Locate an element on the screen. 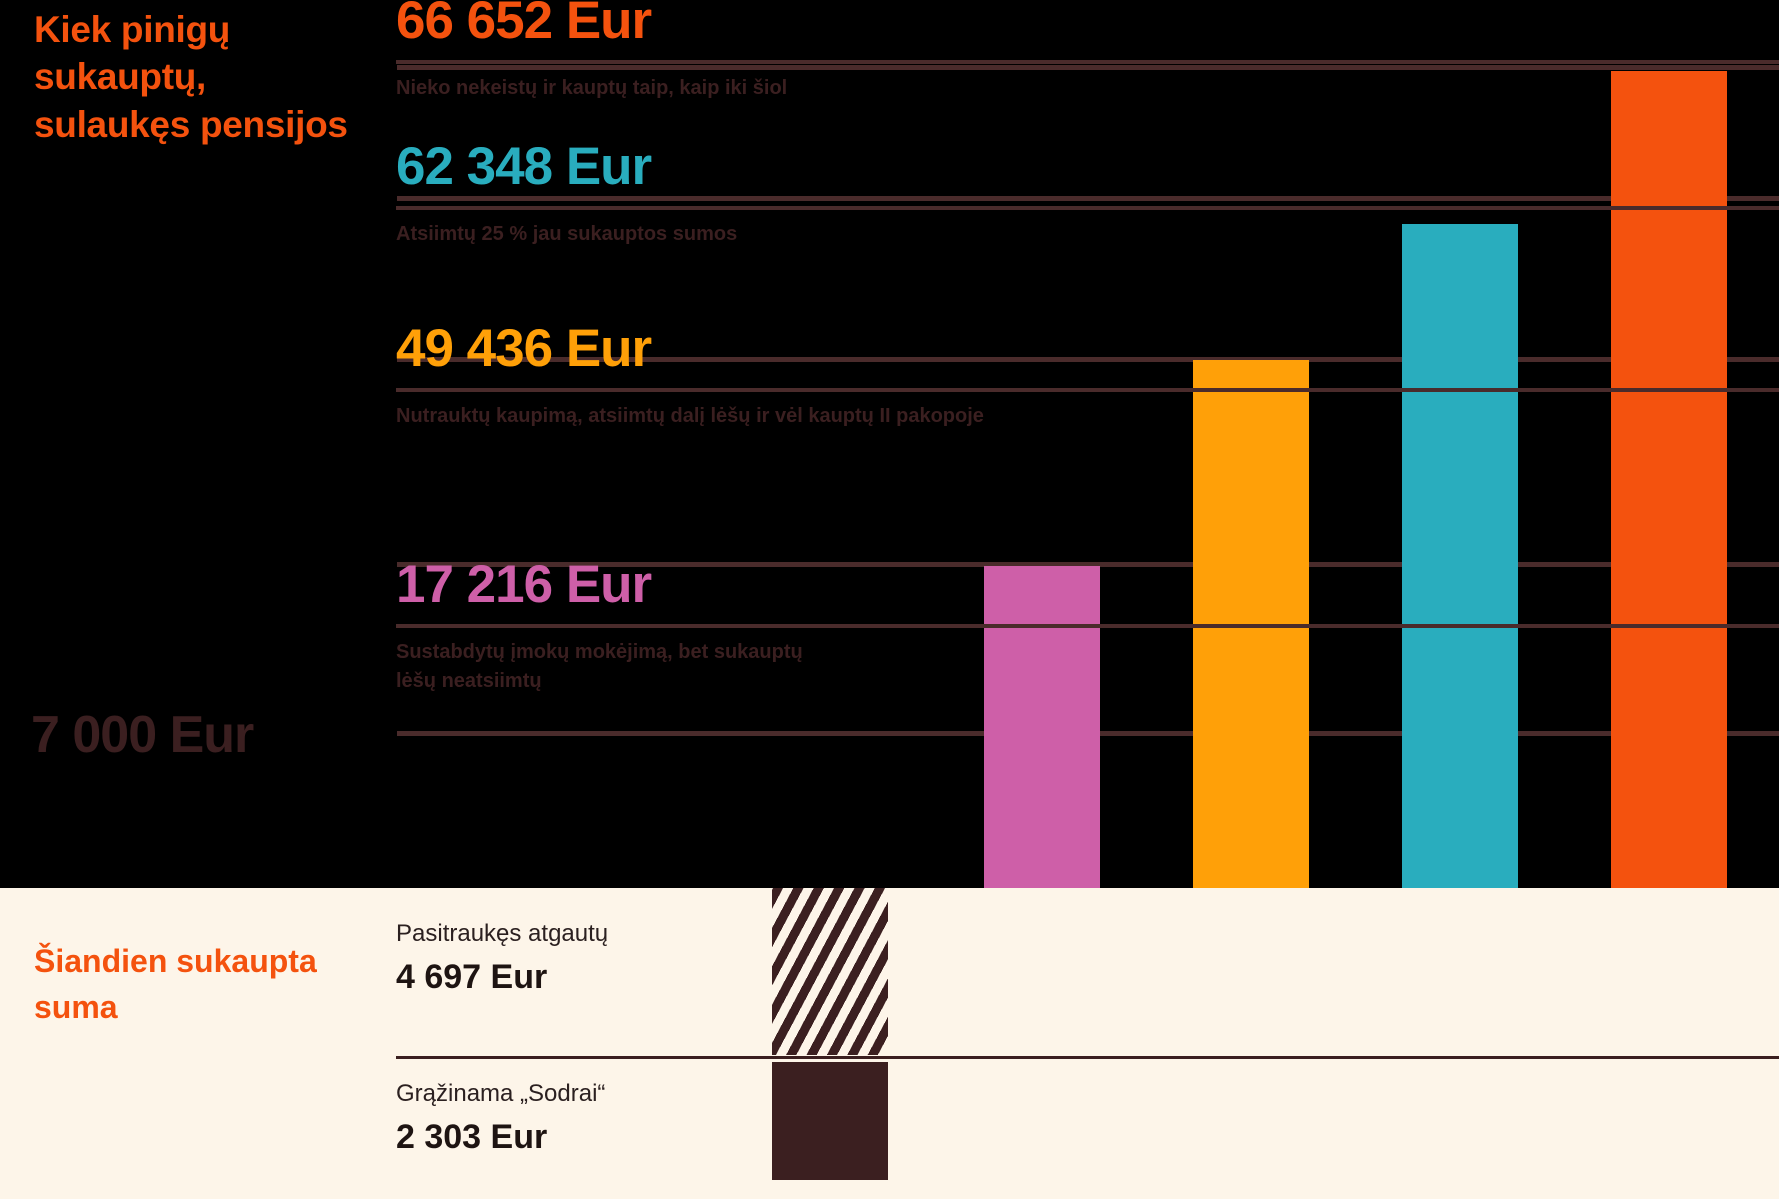 The width and height of the screenshot is (1779, 1199). stat-value-pink: 17 216 Eur is located at coordinates (524, 584).